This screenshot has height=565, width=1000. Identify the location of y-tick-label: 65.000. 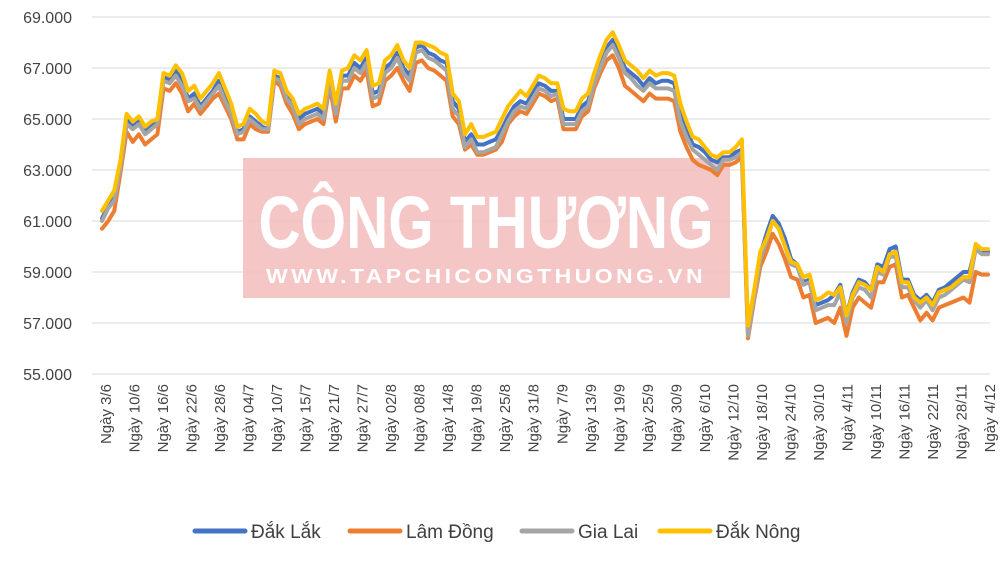
(47, 120).